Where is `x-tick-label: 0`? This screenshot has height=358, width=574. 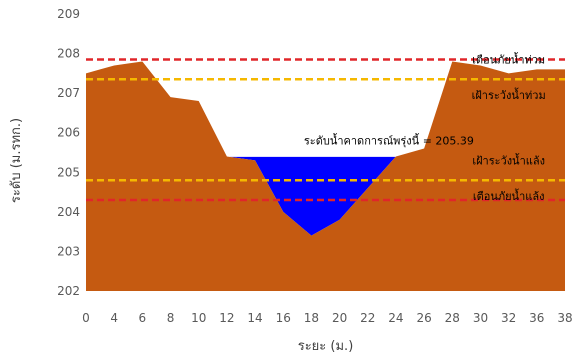
x-tick-label: 0 is located at coordinates (86, 318).